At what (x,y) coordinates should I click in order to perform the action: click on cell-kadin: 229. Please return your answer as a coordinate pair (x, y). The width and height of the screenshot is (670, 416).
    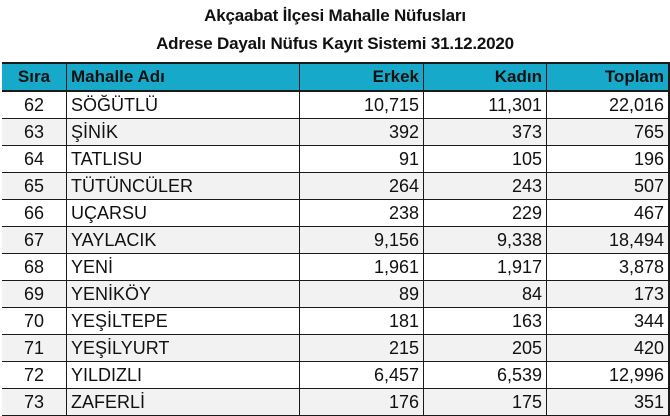
    Looking at the image, I should click on (485, 213).